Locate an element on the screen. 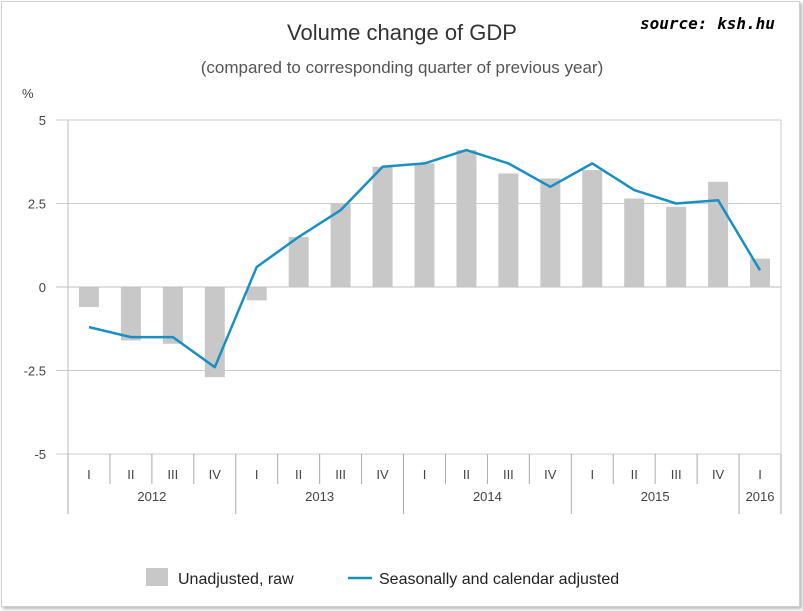  x-tick-year: 2016 is located at coordinates (760, 496).